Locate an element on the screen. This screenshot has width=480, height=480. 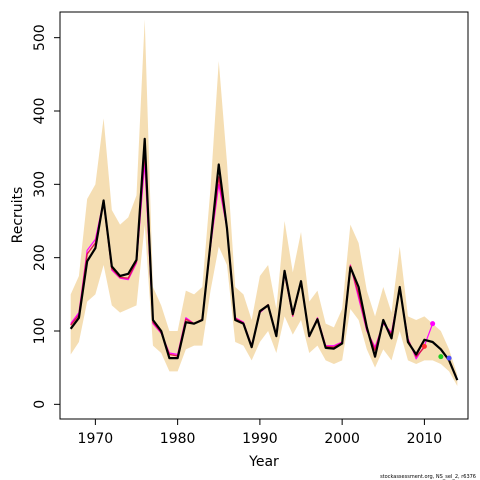
y-tick-label: 500 is located at coordinates (40, 37).